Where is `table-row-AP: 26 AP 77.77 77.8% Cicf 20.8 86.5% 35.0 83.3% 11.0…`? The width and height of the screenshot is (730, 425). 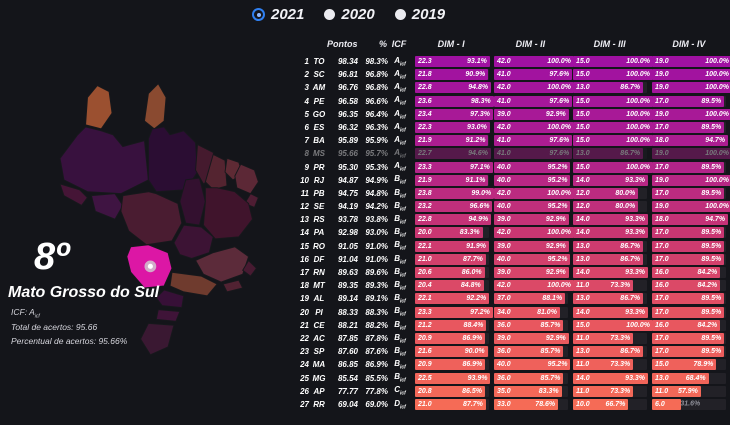
table-row-AP: 26 AP 77.77 77.8% Cicf 20.8 86.5% 35.0 83.3% 11.0… is located at coordinates (511, 391).